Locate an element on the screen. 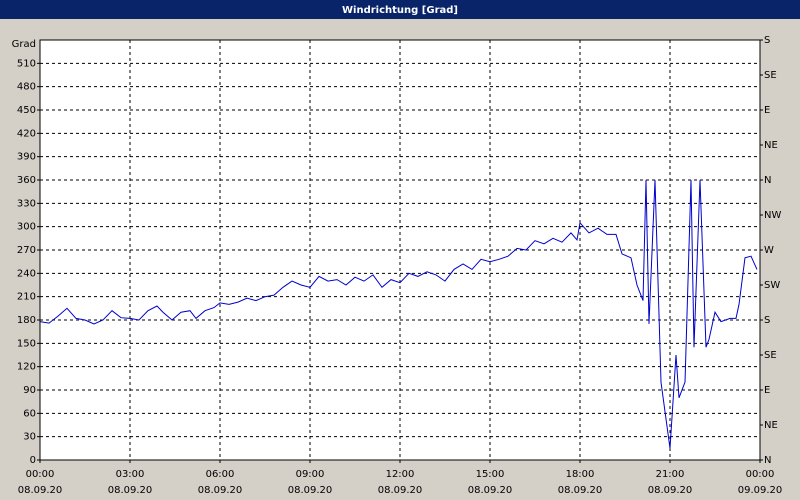 The image size is (800, 500). y-axis-label: Grad is located at coordinates (24, 44).